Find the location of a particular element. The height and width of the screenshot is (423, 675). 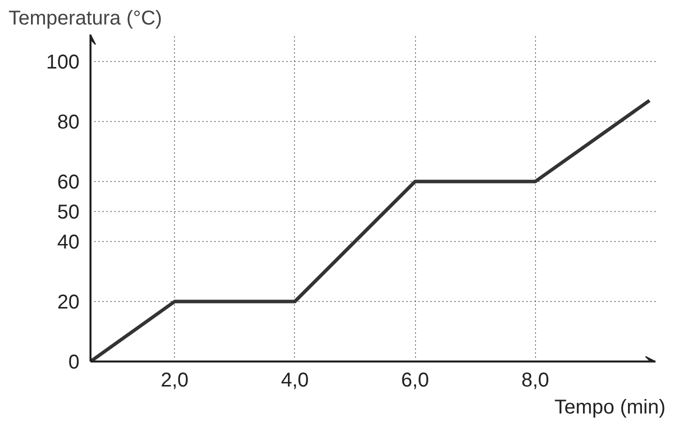

x-tick-label: 2,0 is located at coordinates (174, 381).